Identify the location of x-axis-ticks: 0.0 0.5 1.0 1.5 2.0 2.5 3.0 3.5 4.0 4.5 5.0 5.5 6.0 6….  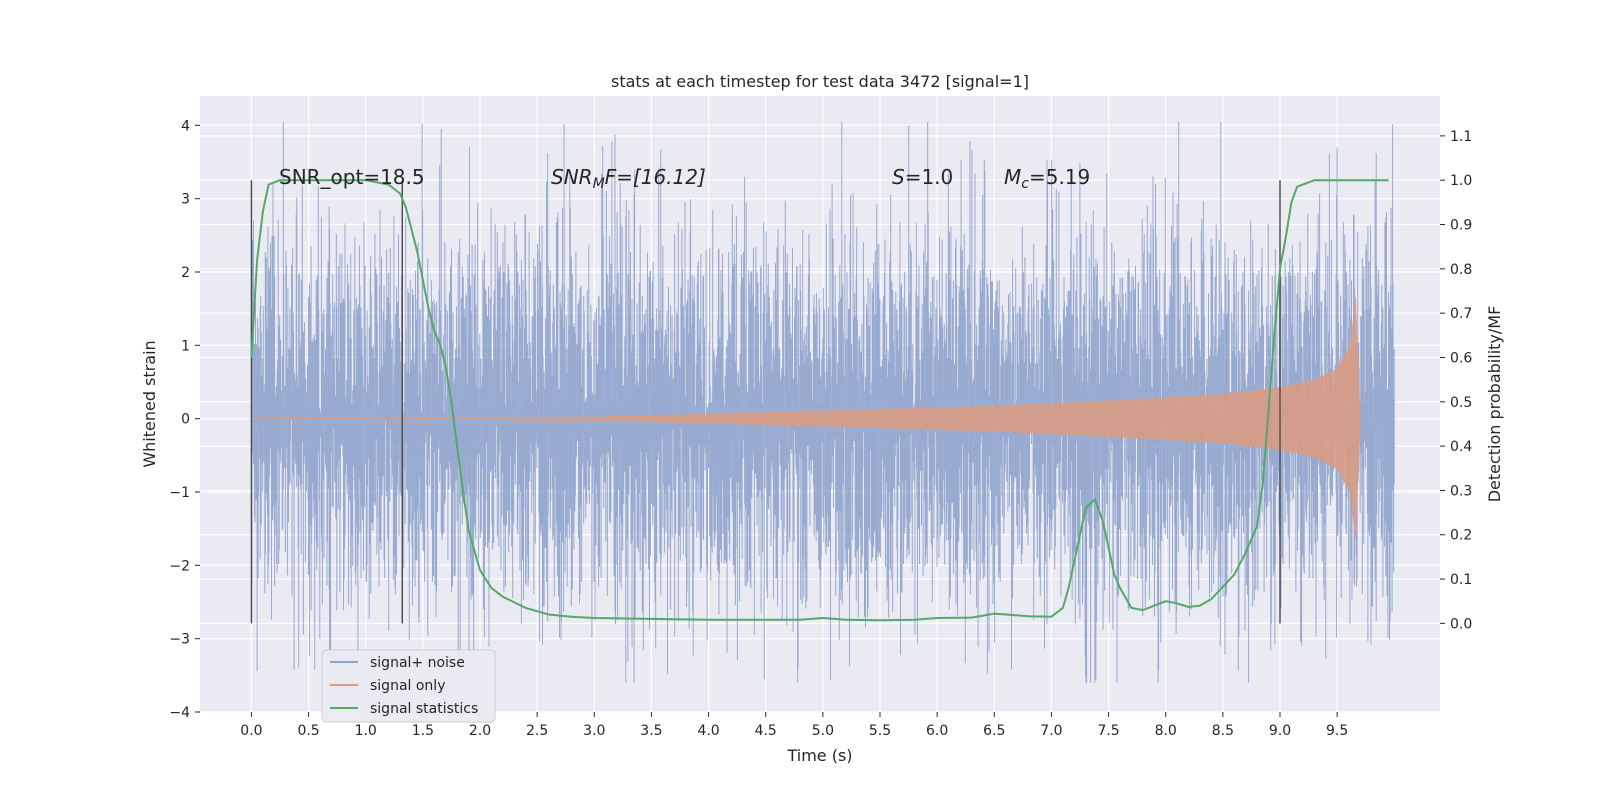
(794, 725).